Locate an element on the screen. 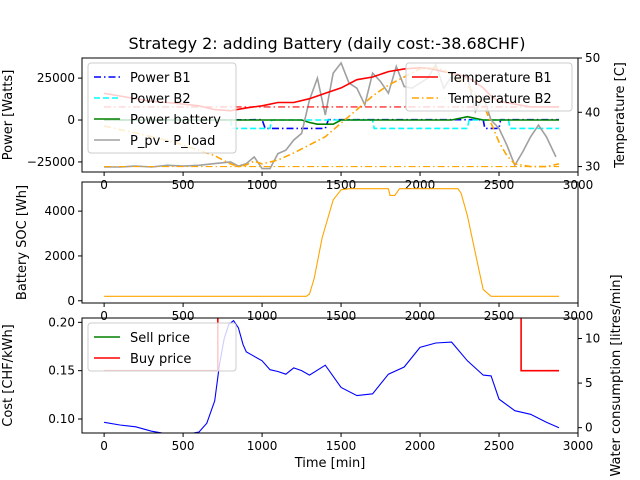 The image size is (640, 480). x-axis-label: Time [min] is located at coordinates (330, 463).